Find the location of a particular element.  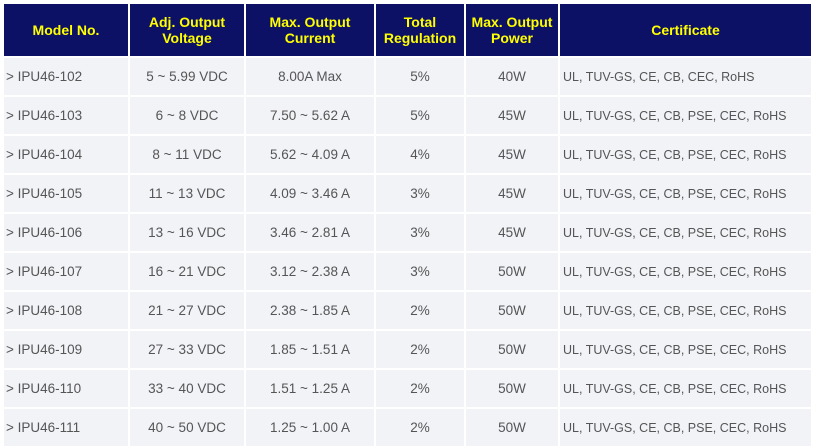

model-cell: > IPU46-106 is located at coordinates (66, 232).